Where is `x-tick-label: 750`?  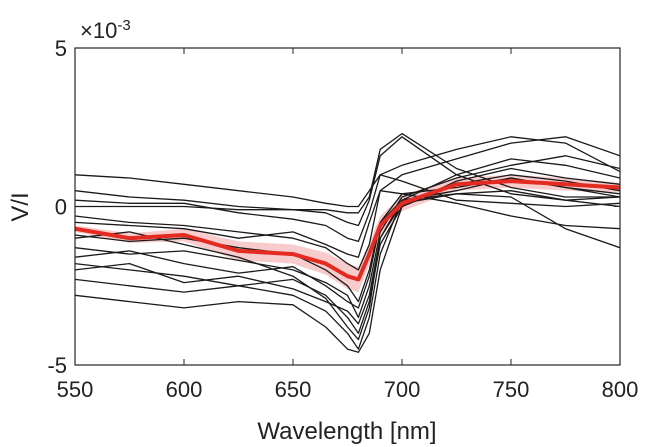
x-tick-label: 750 is located at coordinates (511, 389).